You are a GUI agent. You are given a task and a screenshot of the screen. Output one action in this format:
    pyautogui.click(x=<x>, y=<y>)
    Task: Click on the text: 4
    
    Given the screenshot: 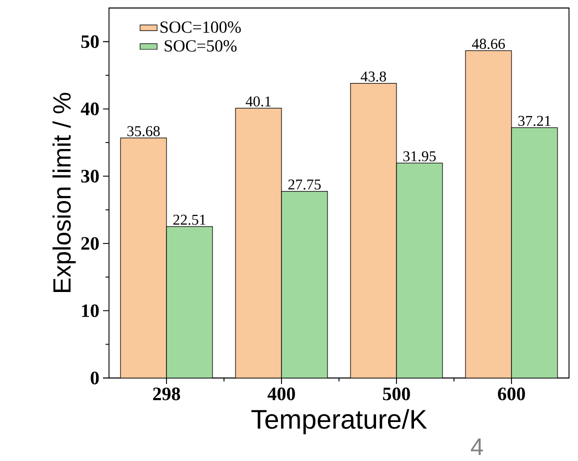 What is the action you would take?
    pyautogui.click(x=476, y=446)
    